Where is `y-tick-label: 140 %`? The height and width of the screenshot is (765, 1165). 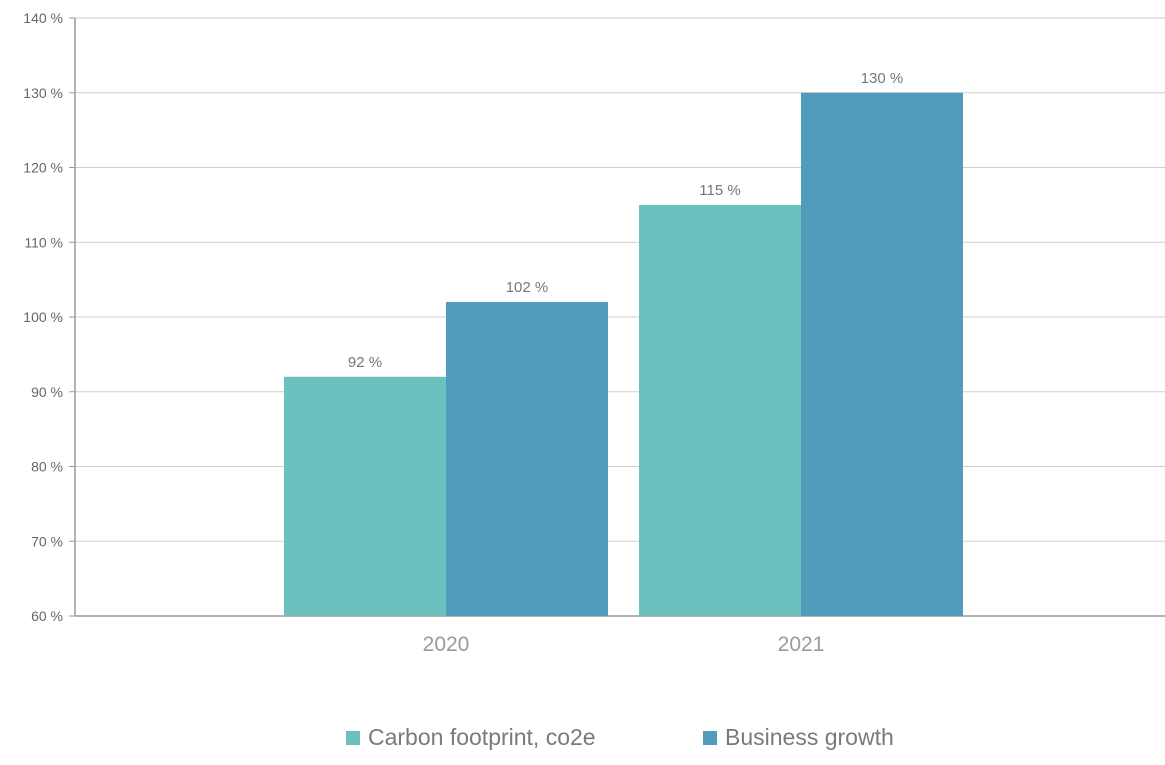 y-tick-label: 140 % is located at coordinates (43, 18).